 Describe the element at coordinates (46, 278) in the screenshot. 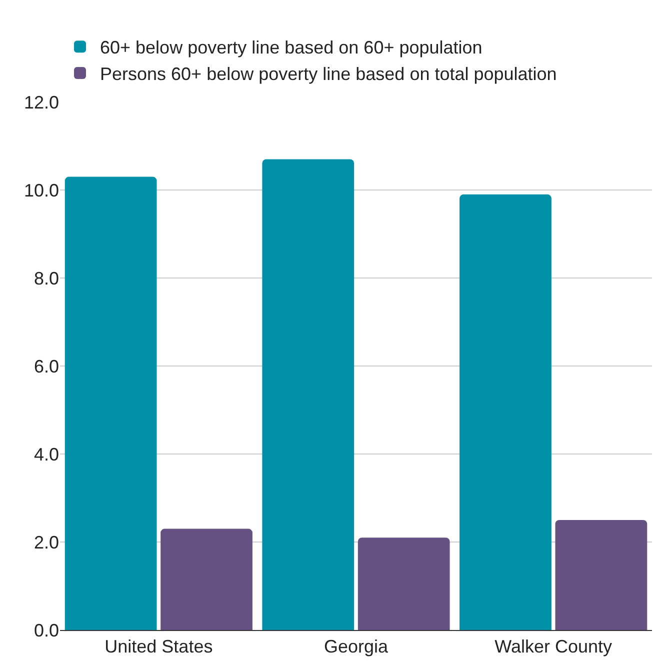

I see `y-tick-label: 8.0` at that location.